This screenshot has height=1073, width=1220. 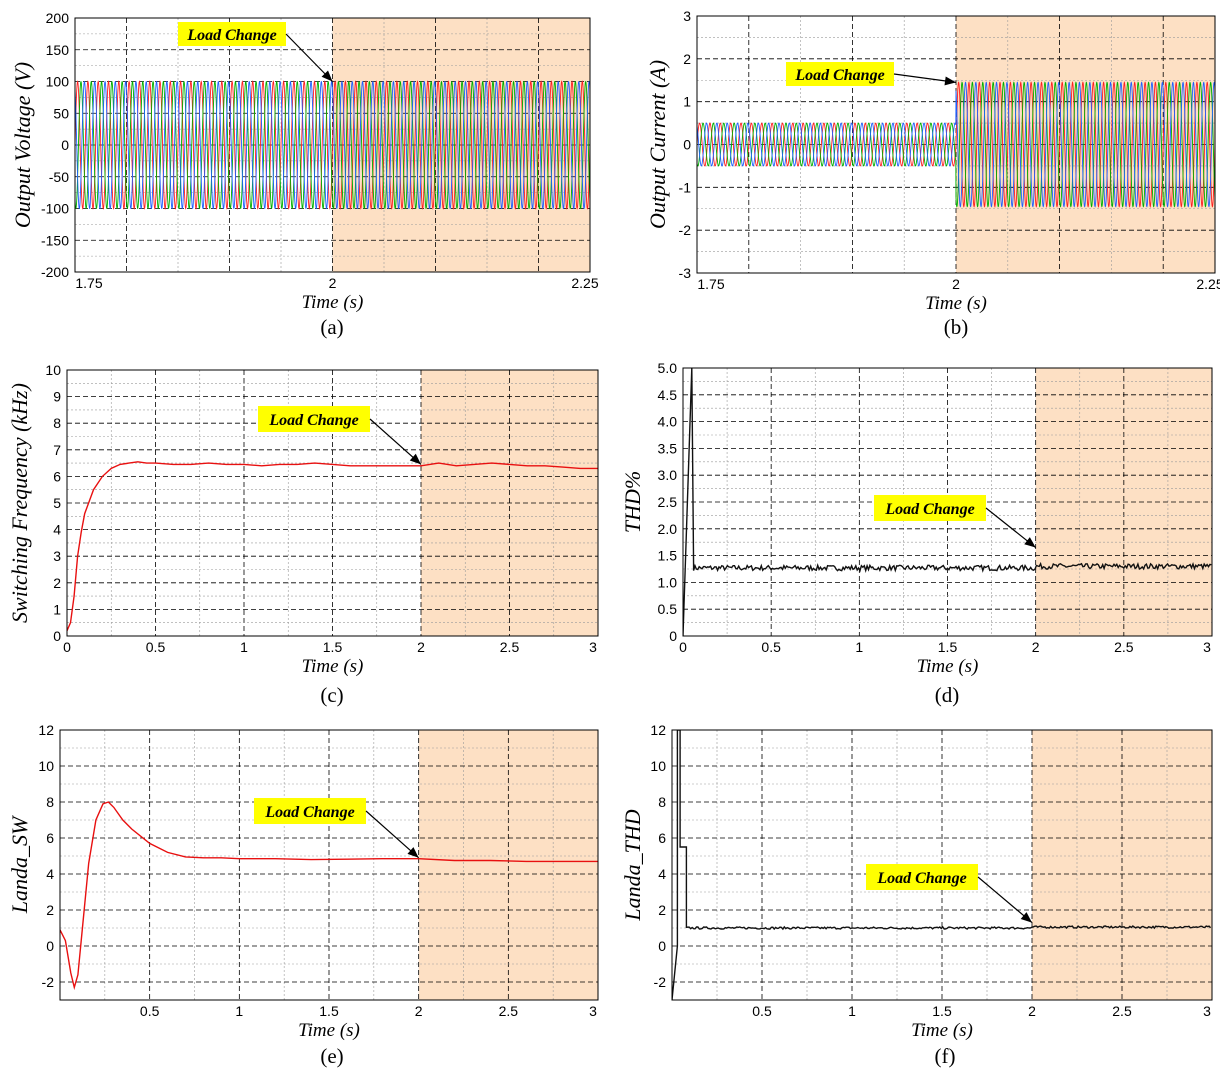 What do you see at coordinates (668, 368) in the screenshot?
I see `y-tick-label: 5.0` at bounding box center [668, 368].